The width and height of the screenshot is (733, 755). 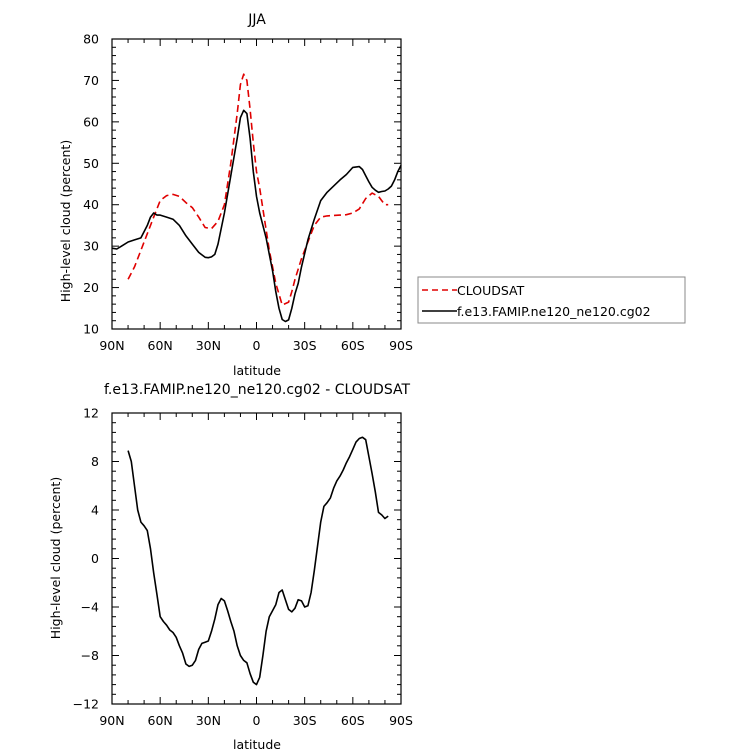 What do you see at coordinates (305, 345) in the screenshot?
I see `top-x-tick-label: 30S` at bounding box center [305, 345].